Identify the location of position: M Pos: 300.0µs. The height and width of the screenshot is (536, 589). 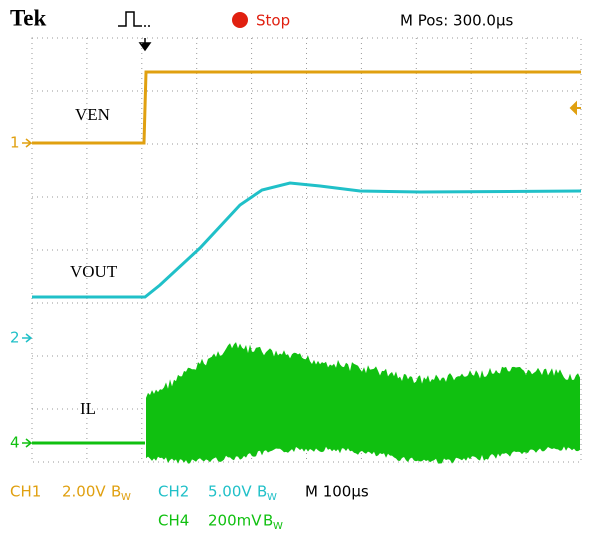
(457, 21).